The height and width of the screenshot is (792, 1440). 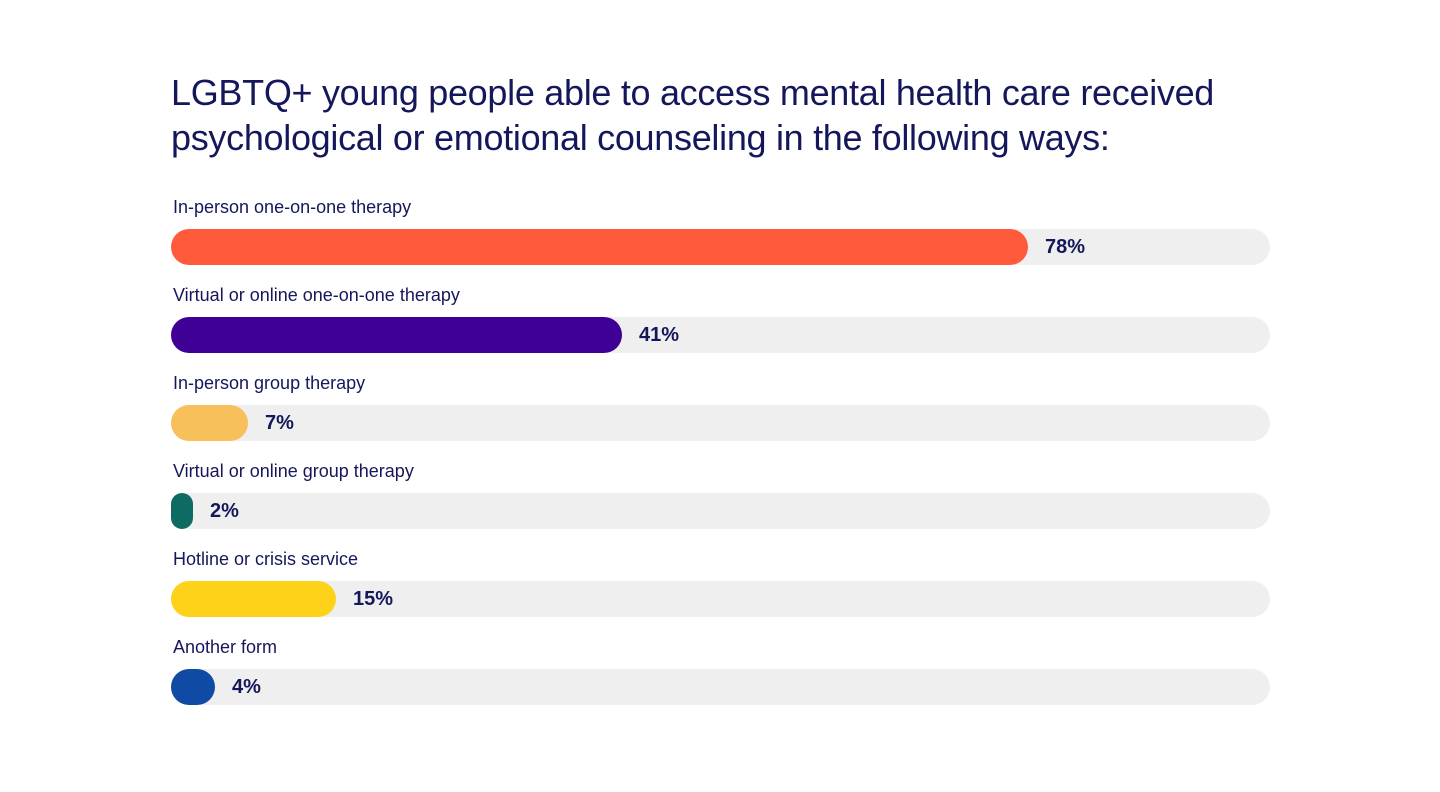 I want to click on bar-track: 4%, so click(x=720, y=687).